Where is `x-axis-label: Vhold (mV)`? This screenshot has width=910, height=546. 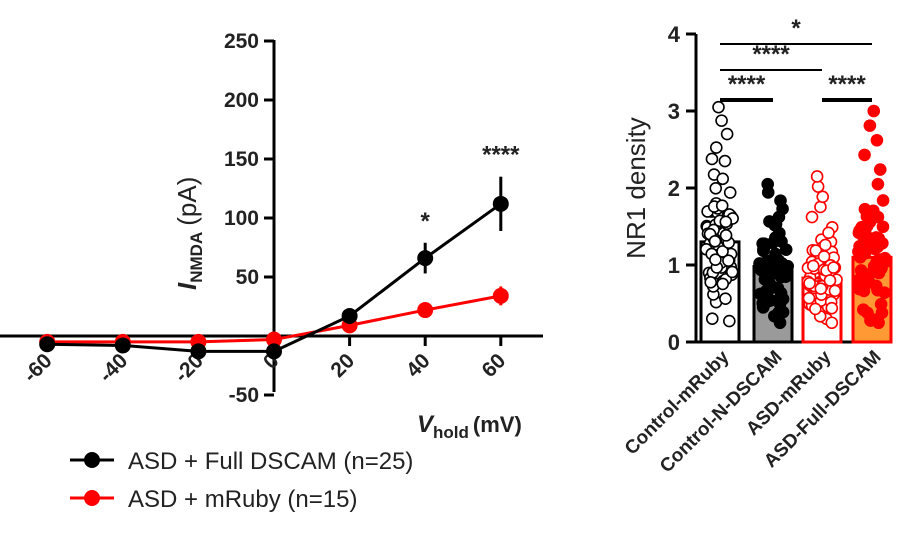 x-axis-label: Vhold (mV) is located at coordinates (469, 426).